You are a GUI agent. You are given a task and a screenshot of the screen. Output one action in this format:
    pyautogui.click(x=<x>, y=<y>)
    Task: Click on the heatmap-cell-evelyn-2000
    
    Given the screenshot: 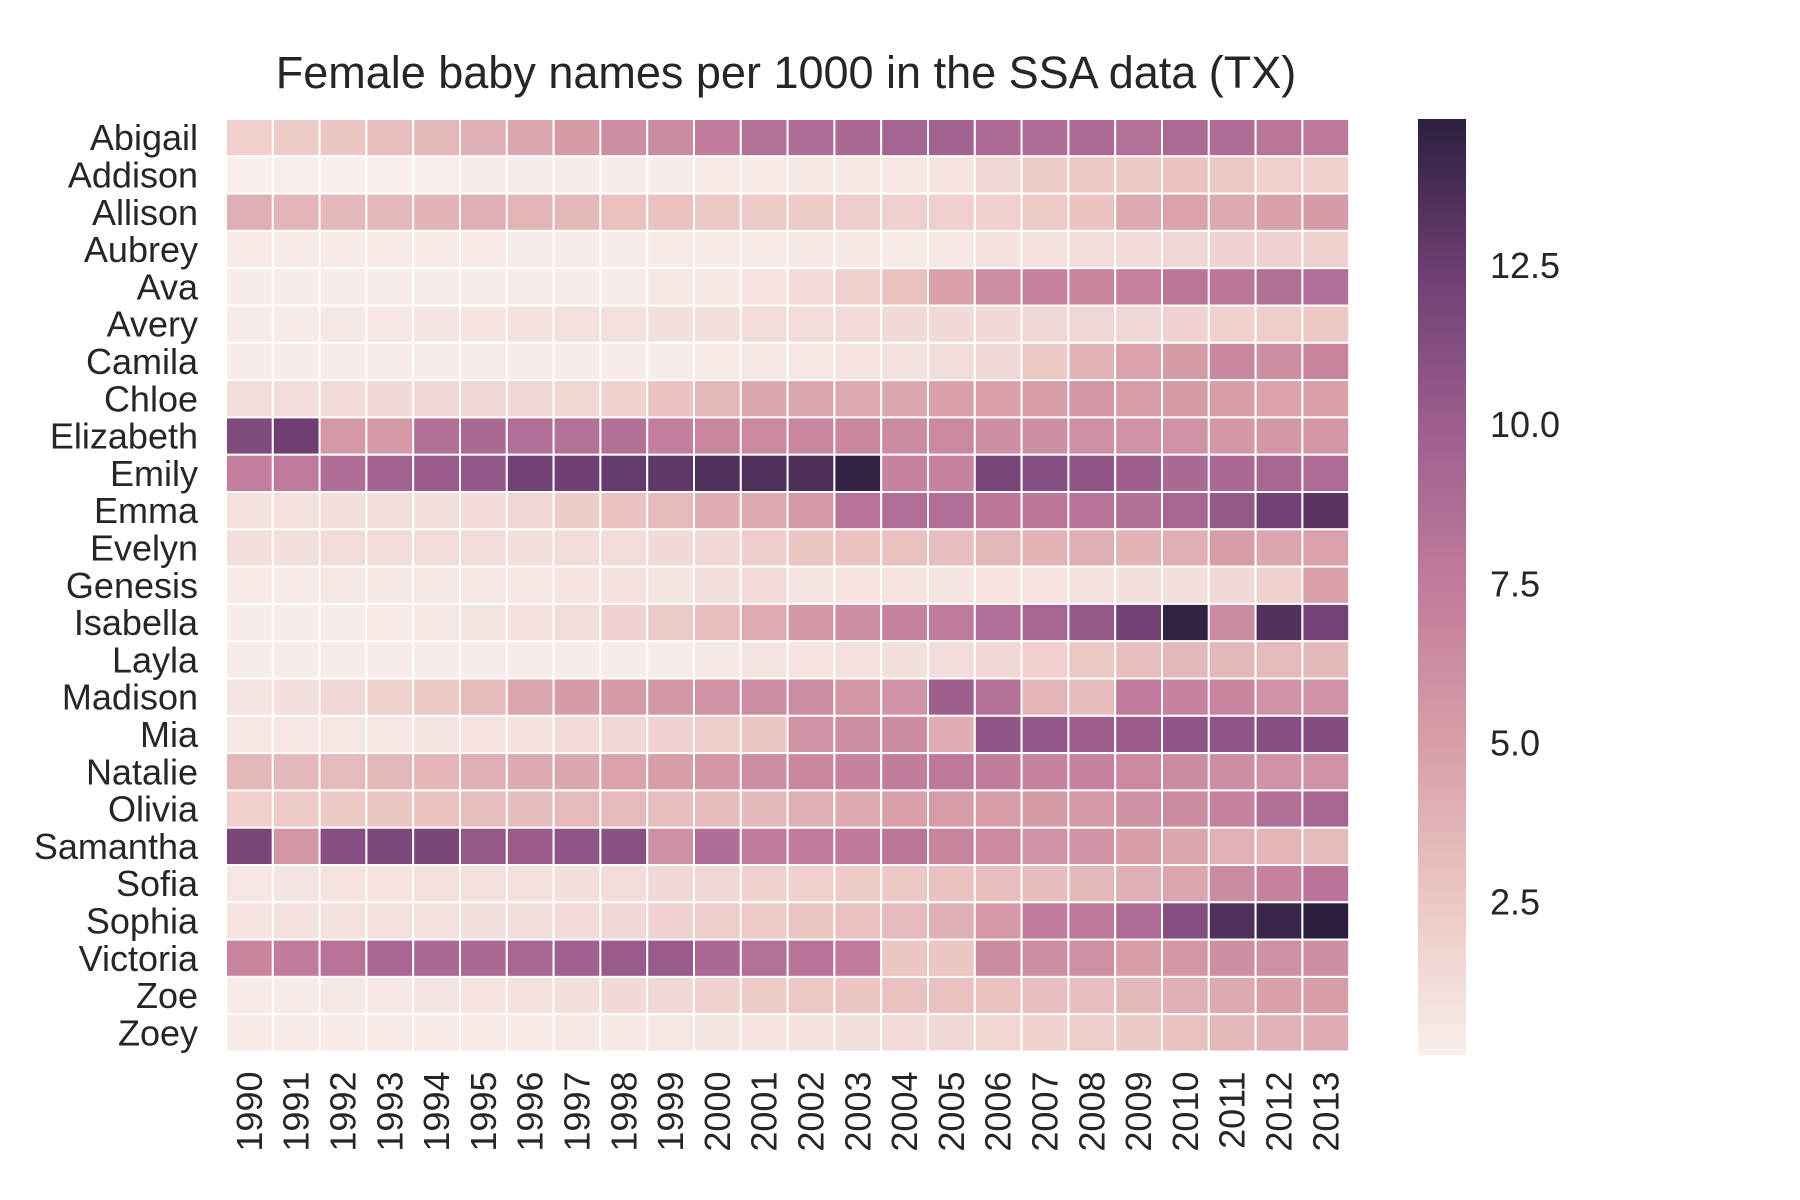 What is the action you would take?
    pyautogui.click(x=717, y=548)
    